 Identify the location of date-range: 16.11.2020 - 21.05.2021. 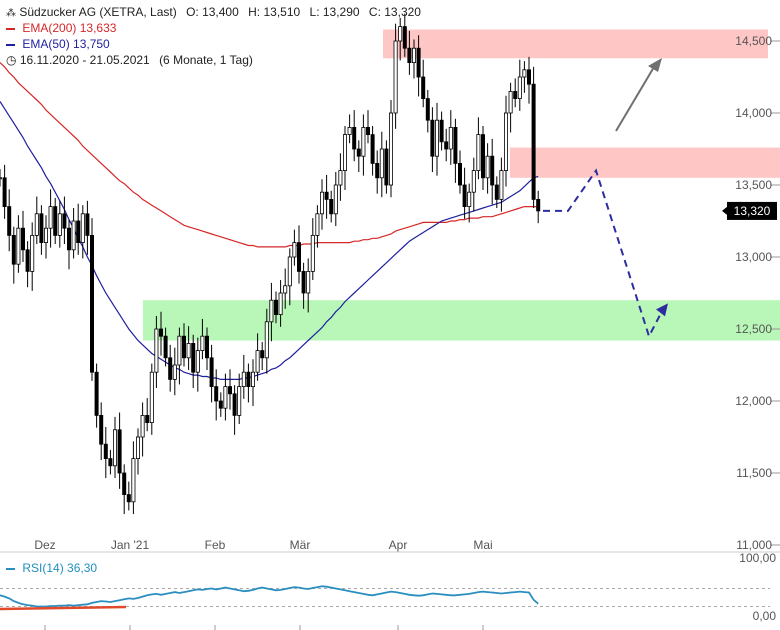
(84, 60).